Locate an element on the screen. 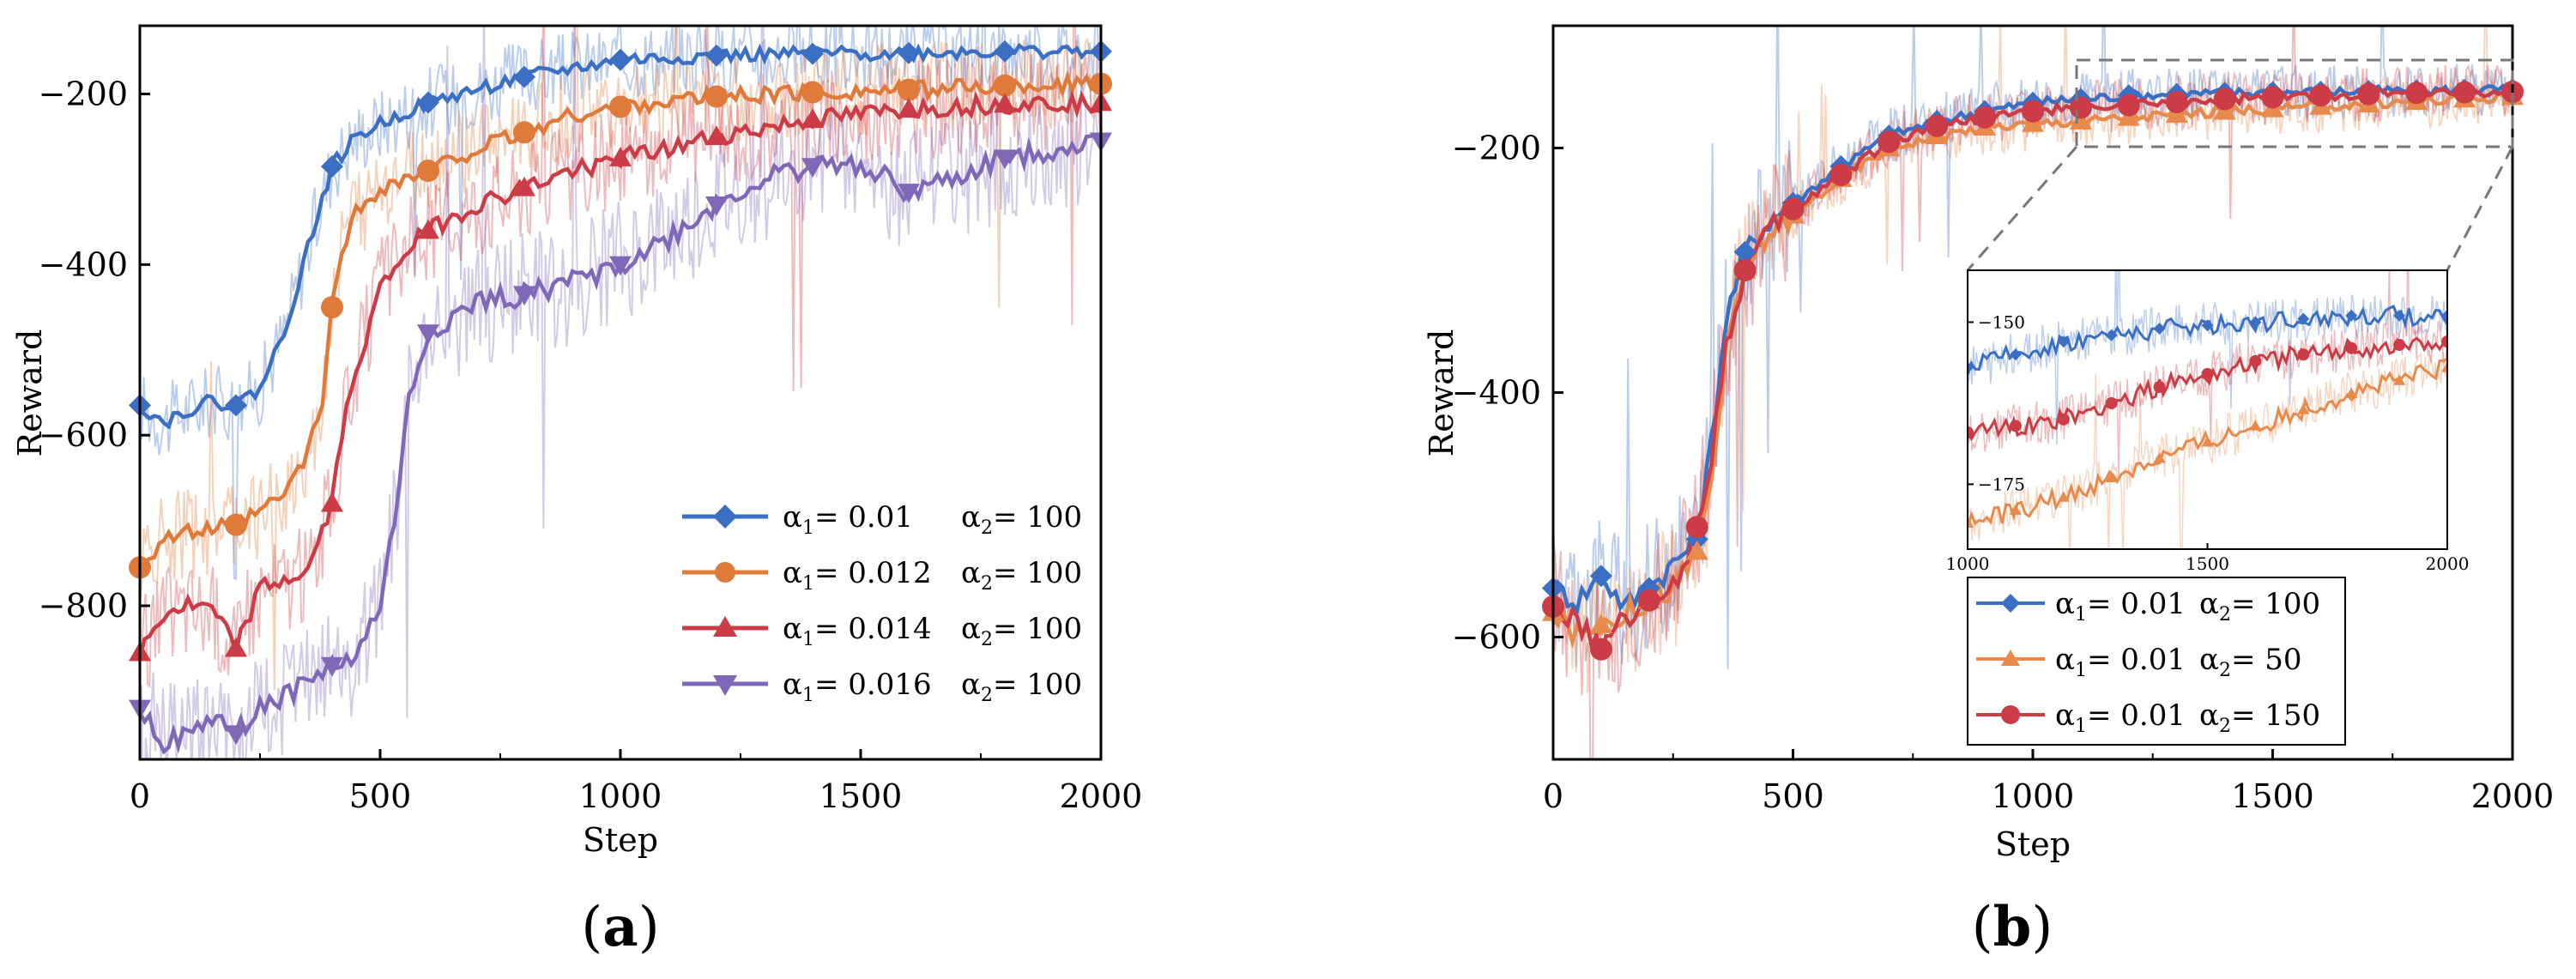 The image size is (2576, 979). b-xtick-label-5: 2000 is located at coordinates (2513, 796).